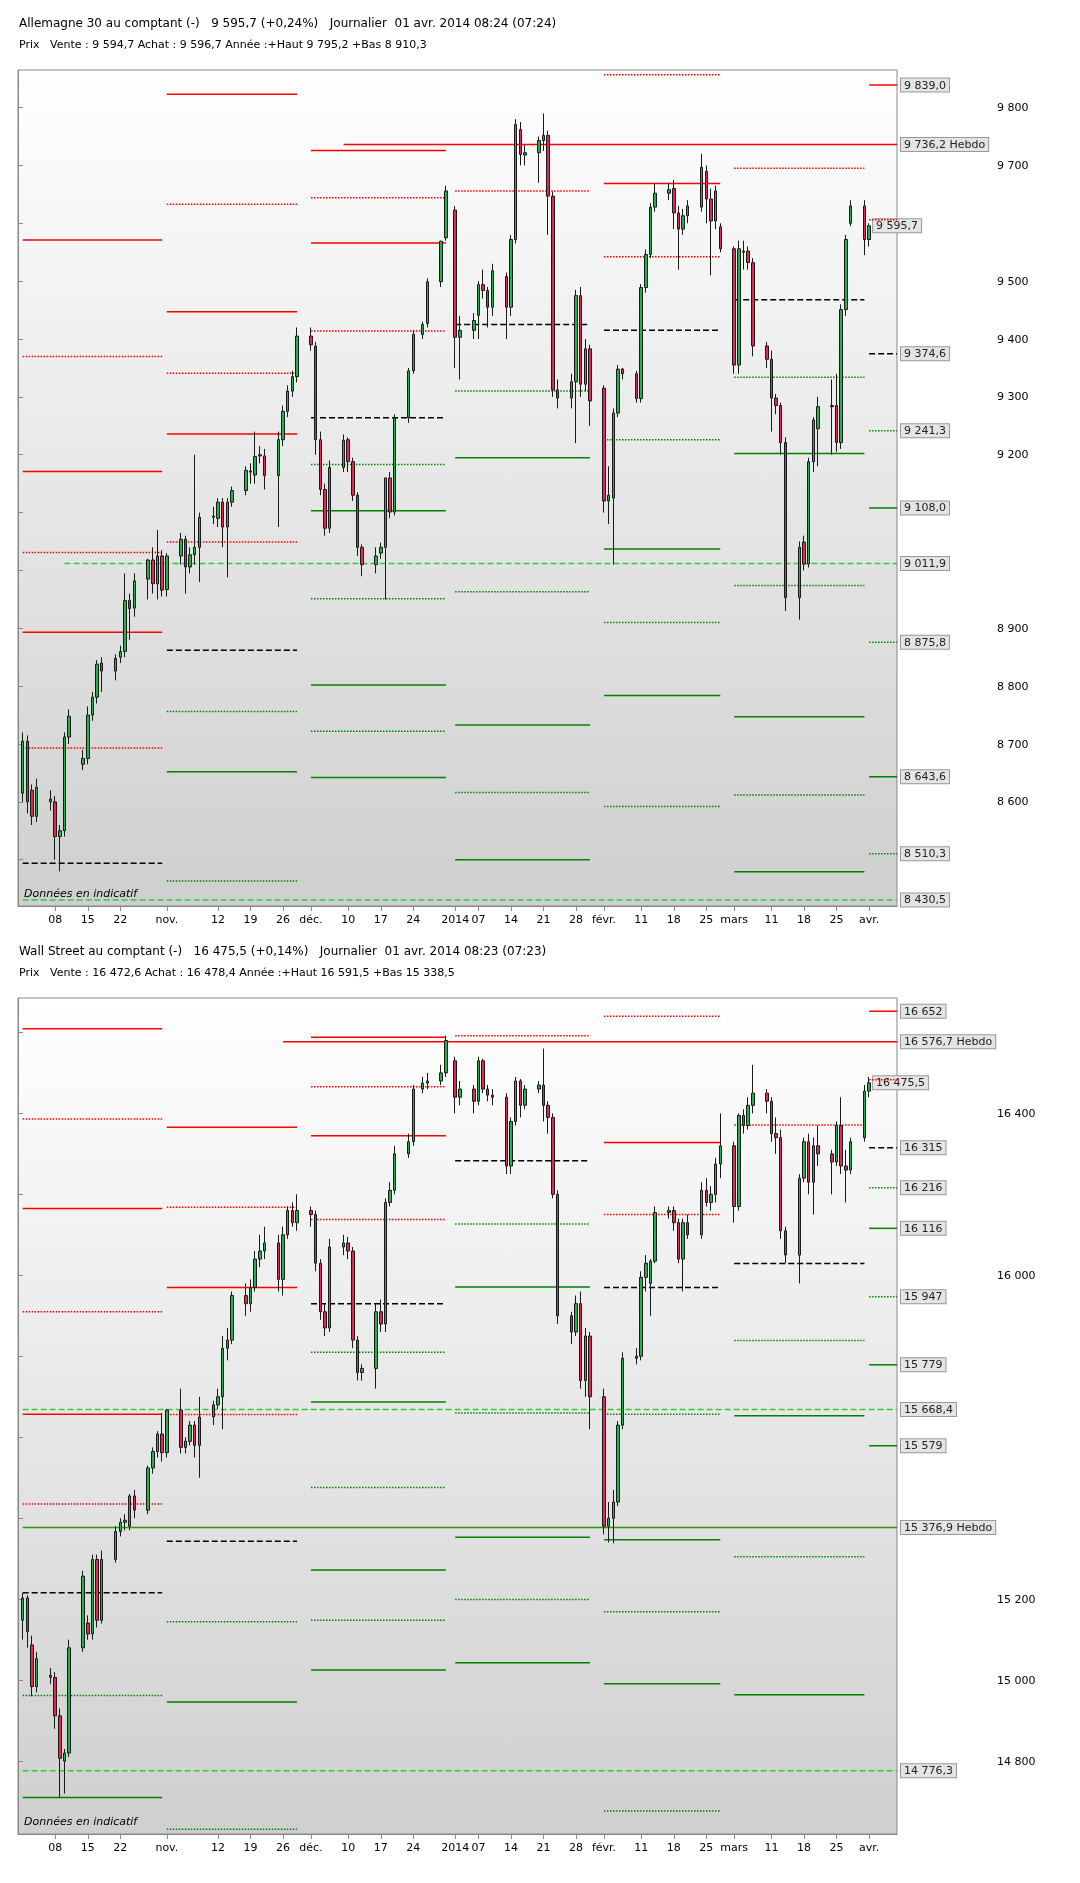  Describe the element at coordinates (283, 951) in the screenshot. I see `chart-title: Wall Street au comptant (-) 16 475,5 (+0,14%) Journalier 01 avr. 2014 08:23 (07:23)` at that location.